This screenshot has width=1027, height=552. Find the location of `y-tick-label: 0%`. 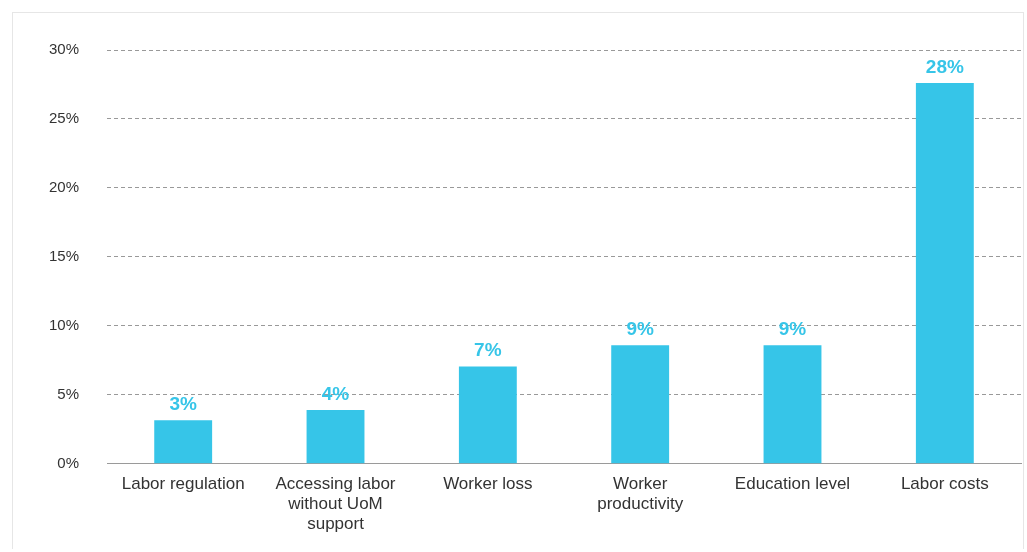

y-tick-label: 0% is located at coordinates (68, 462).